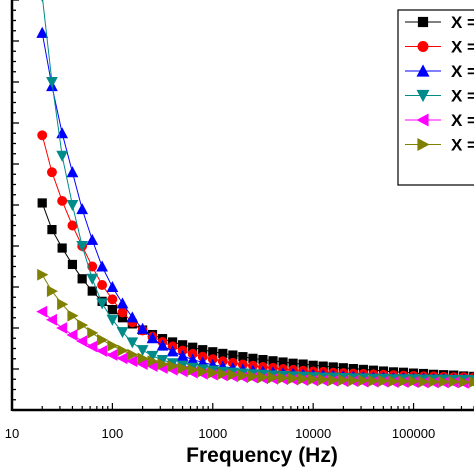 Image resolution: width=474 pixels, height=474 pixels. What do you see at coordinates (212, 433) in the screenshot?
I see `x-tick-label: 1000` at bounding box center [212, 433].